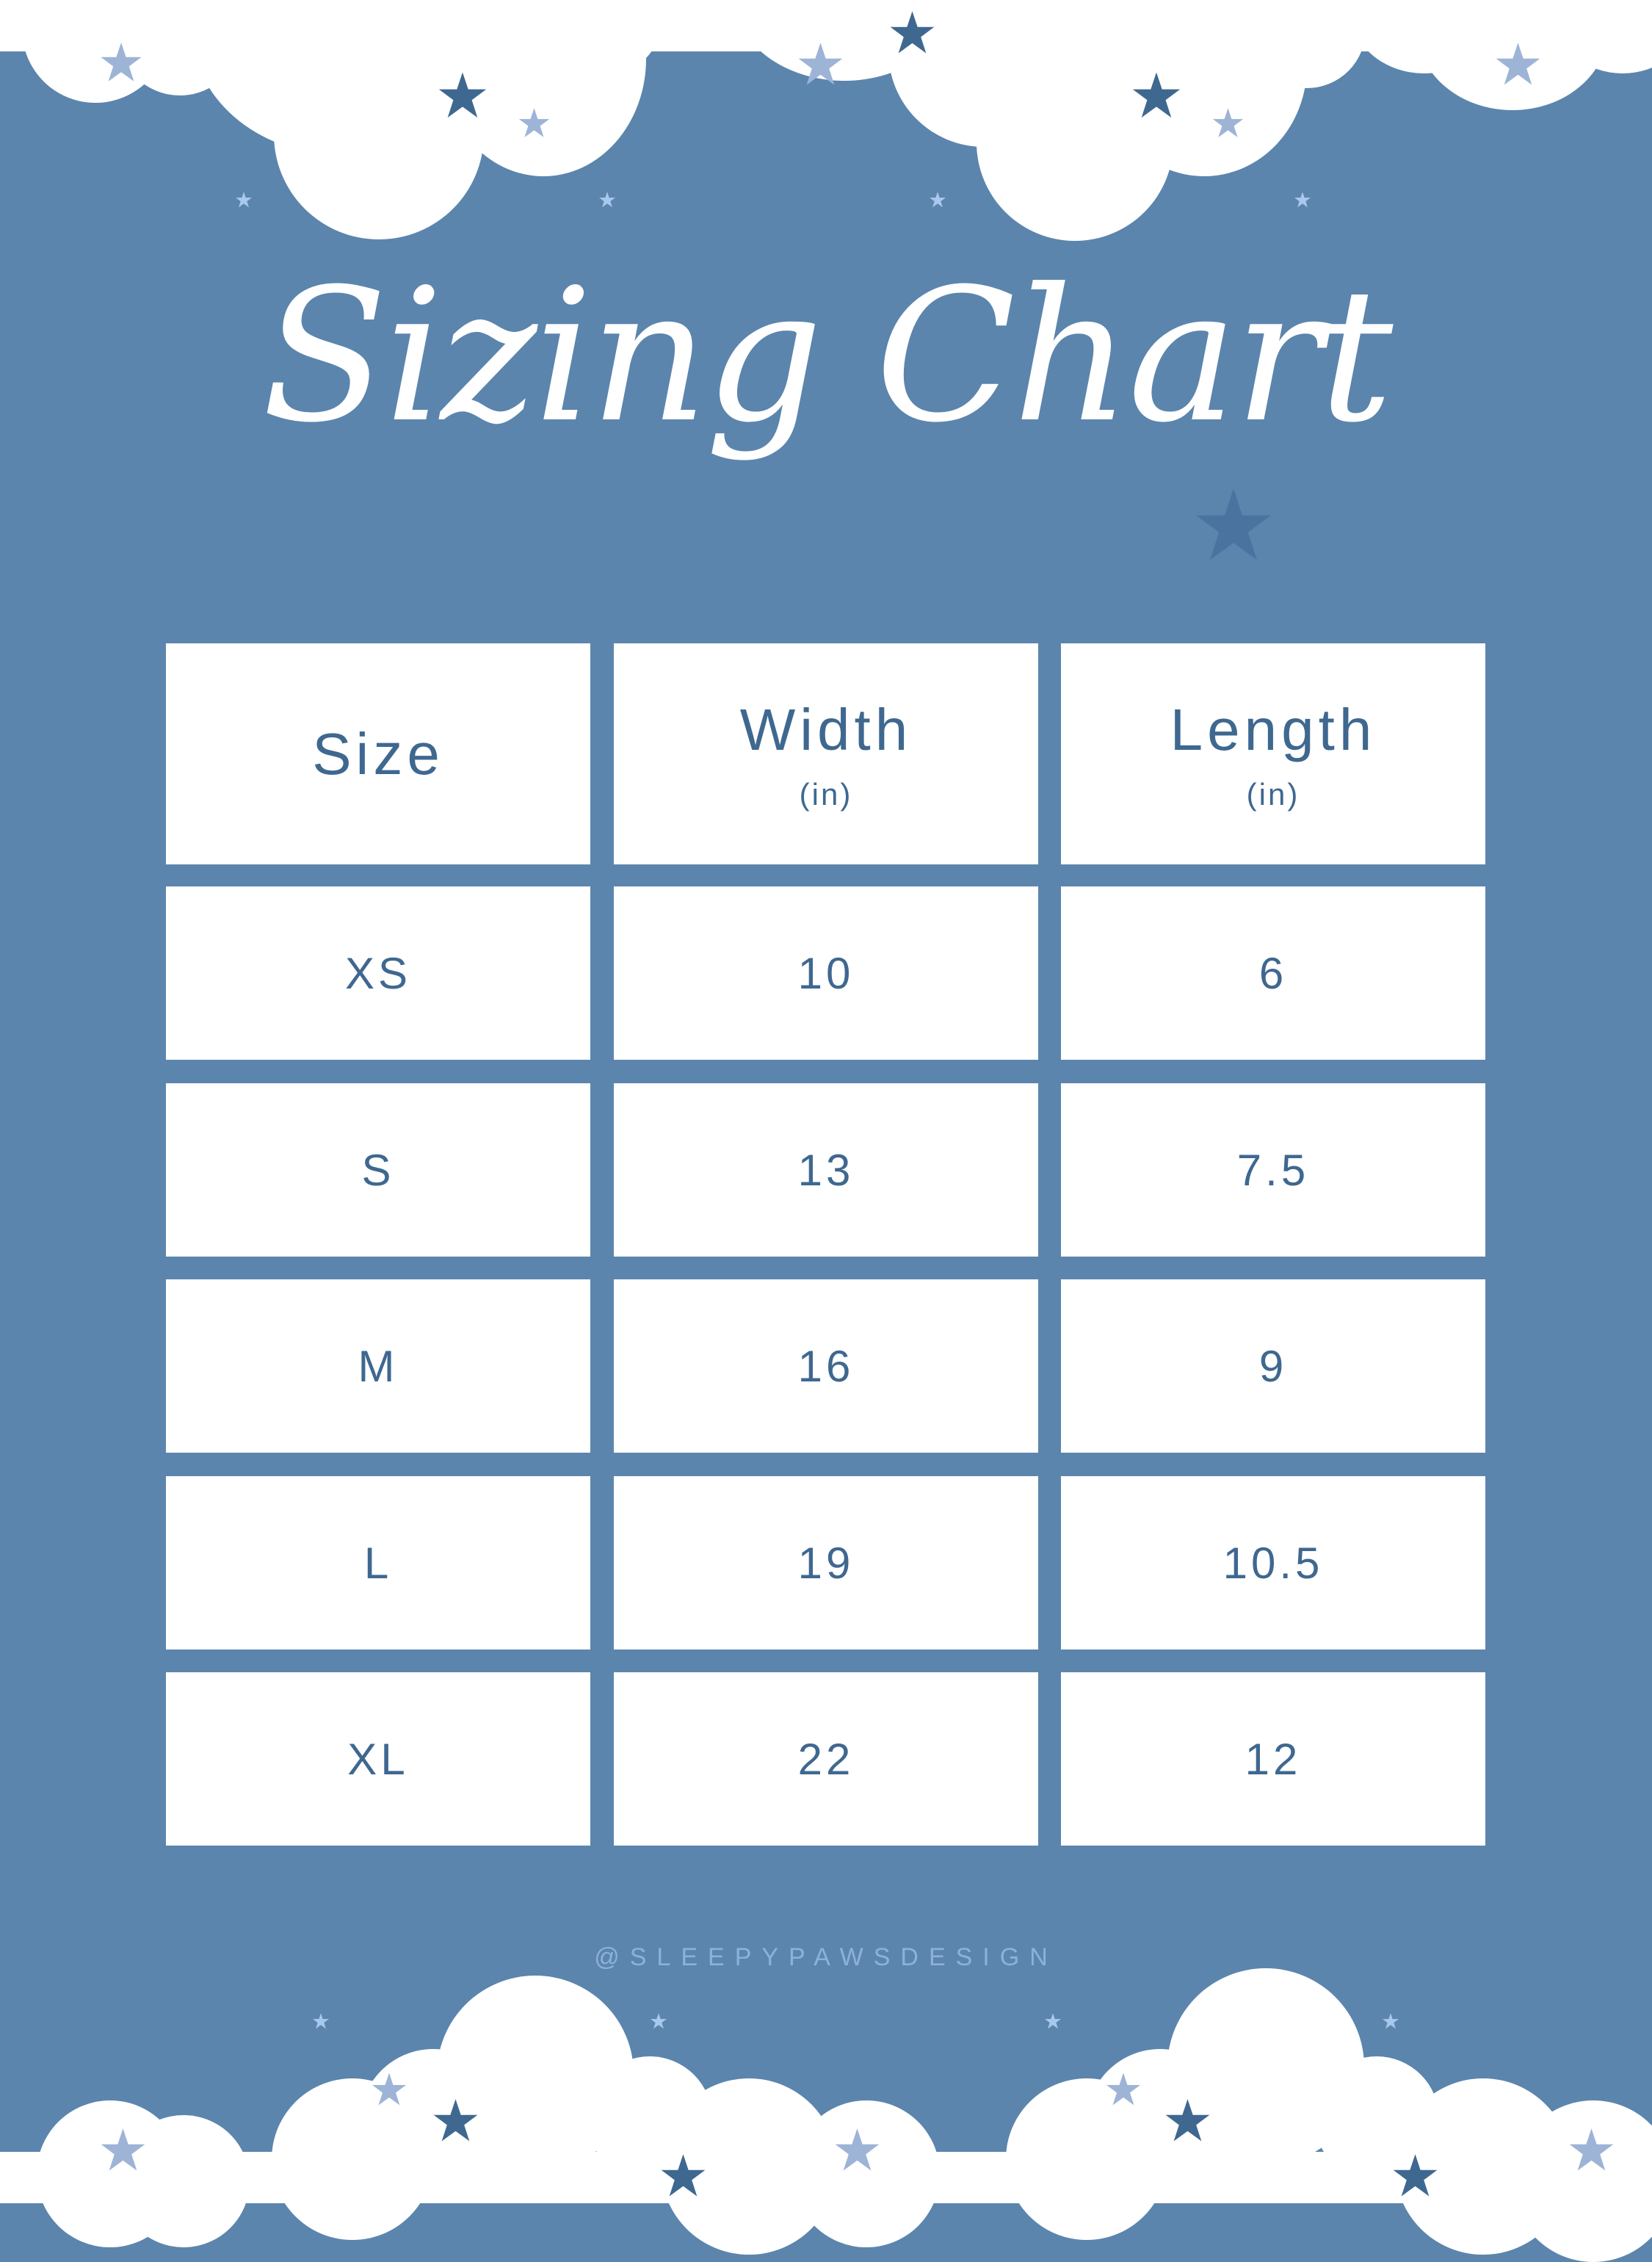 The width and height of the screenshot is (1652, 2262). I want to click on table-cell: 9, so click(1273, 1366).